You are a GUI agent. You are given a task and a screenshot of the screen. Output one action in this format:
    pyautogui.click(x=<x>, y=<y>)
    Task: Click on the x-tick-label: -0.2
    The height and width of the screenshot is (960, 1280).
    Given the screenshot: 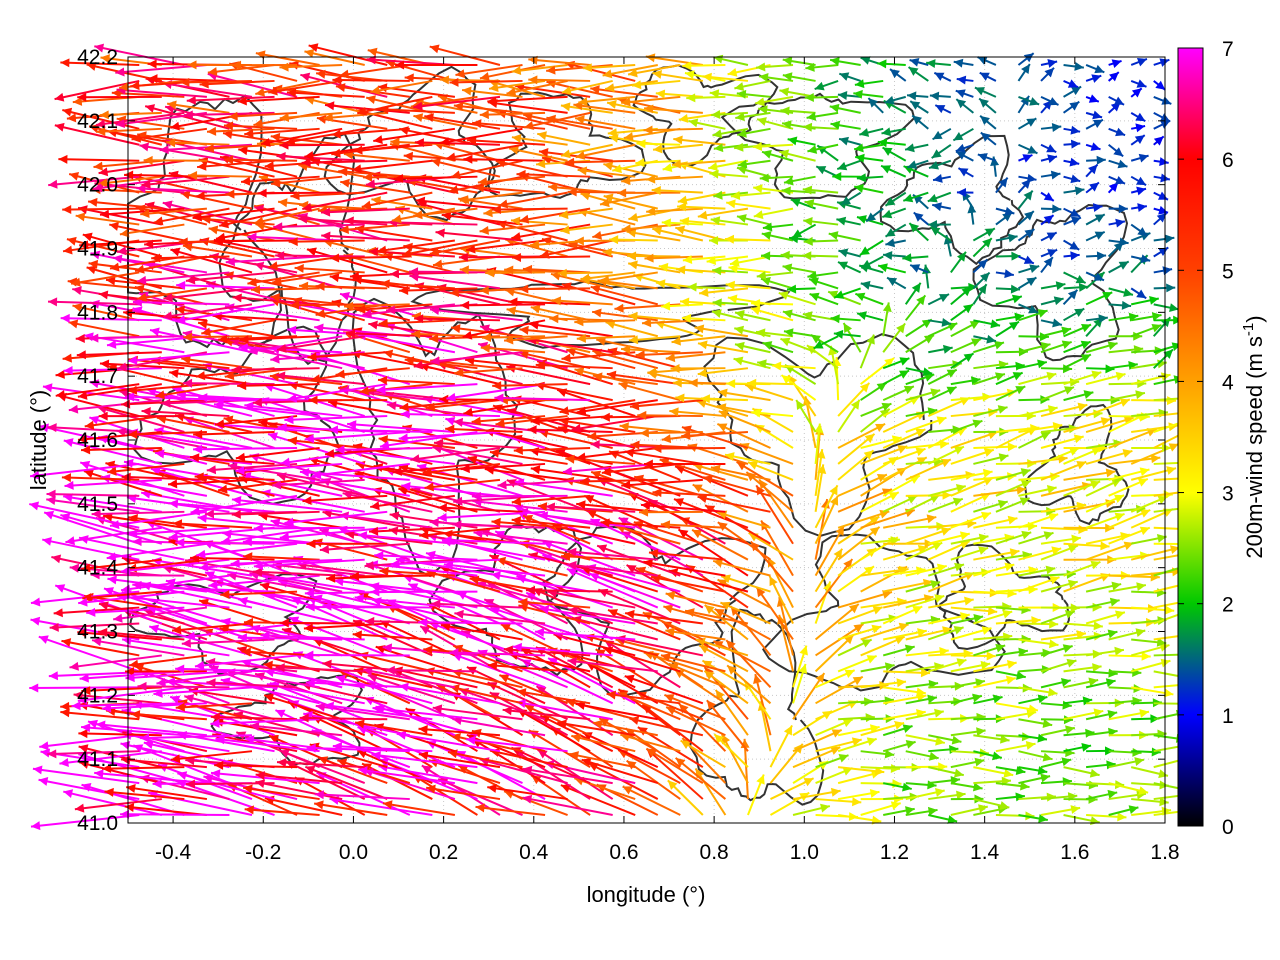 What is the action you would take?
    pyautogui.click(x=263, y=852)
    